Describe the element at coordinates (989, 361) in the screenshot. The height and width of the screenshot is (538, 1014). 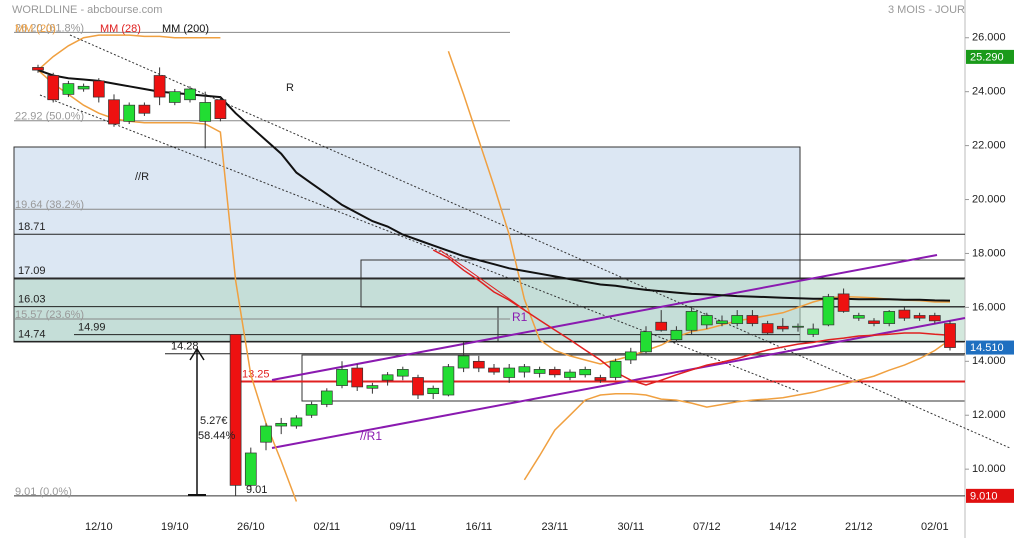
I see `y-tick-label: 14.000` at that location.